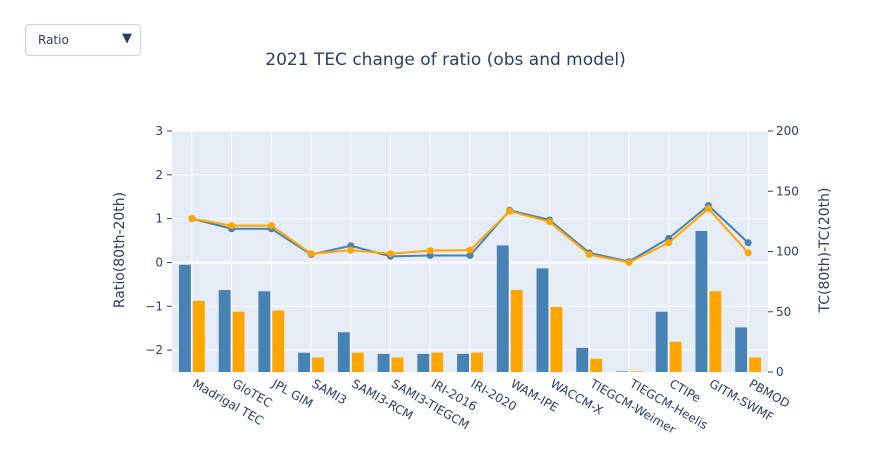 Image resolution: width=891 pixels, height=461 pixels. I want to click on y2-tick-label: 50, so click(783, 312).